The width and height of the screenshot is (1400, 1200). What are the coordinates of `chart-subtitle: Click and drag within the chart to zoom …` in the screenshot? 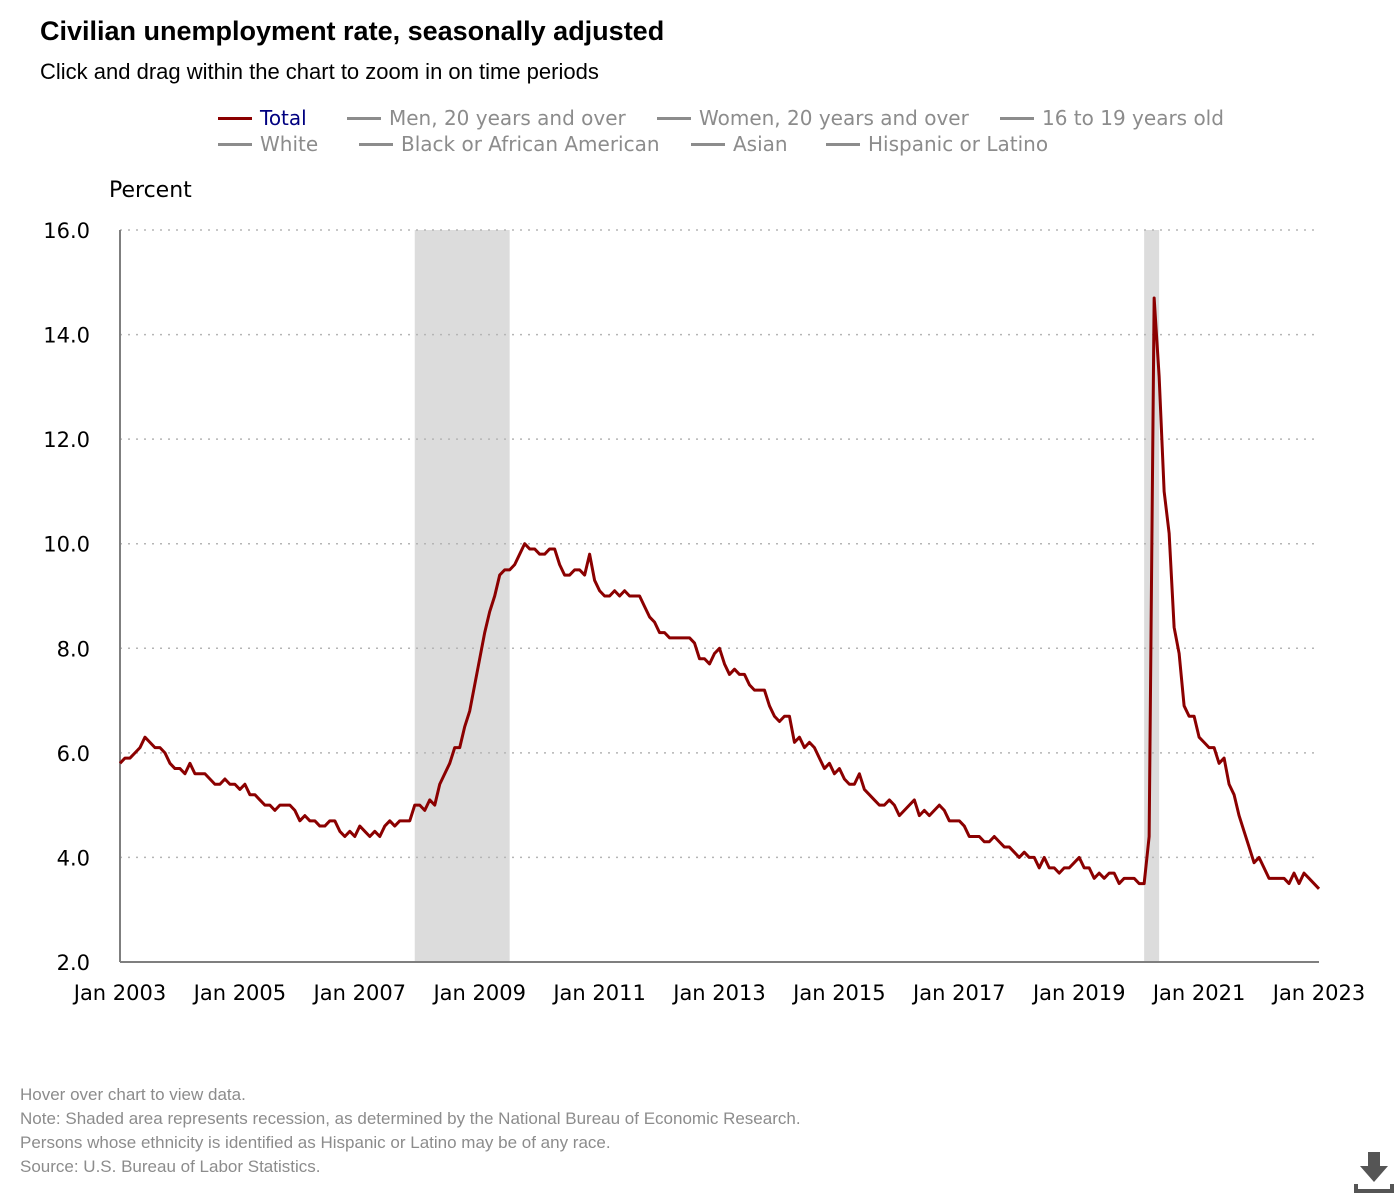 It's located at (319, 71).